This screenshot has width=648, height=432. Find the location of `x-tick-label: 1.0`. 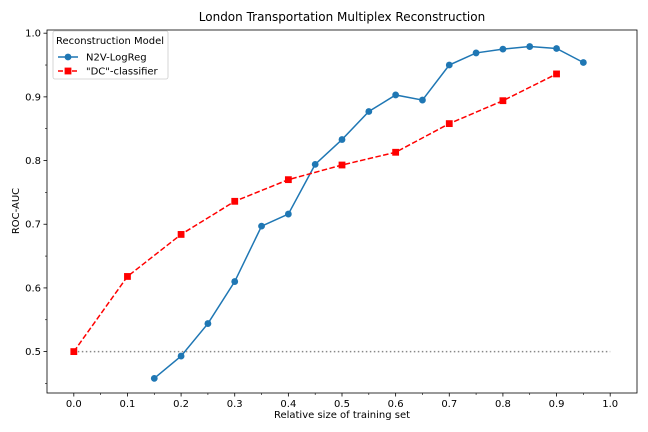

x-tick-label: 1.0 is located at coordinates (610, 404).